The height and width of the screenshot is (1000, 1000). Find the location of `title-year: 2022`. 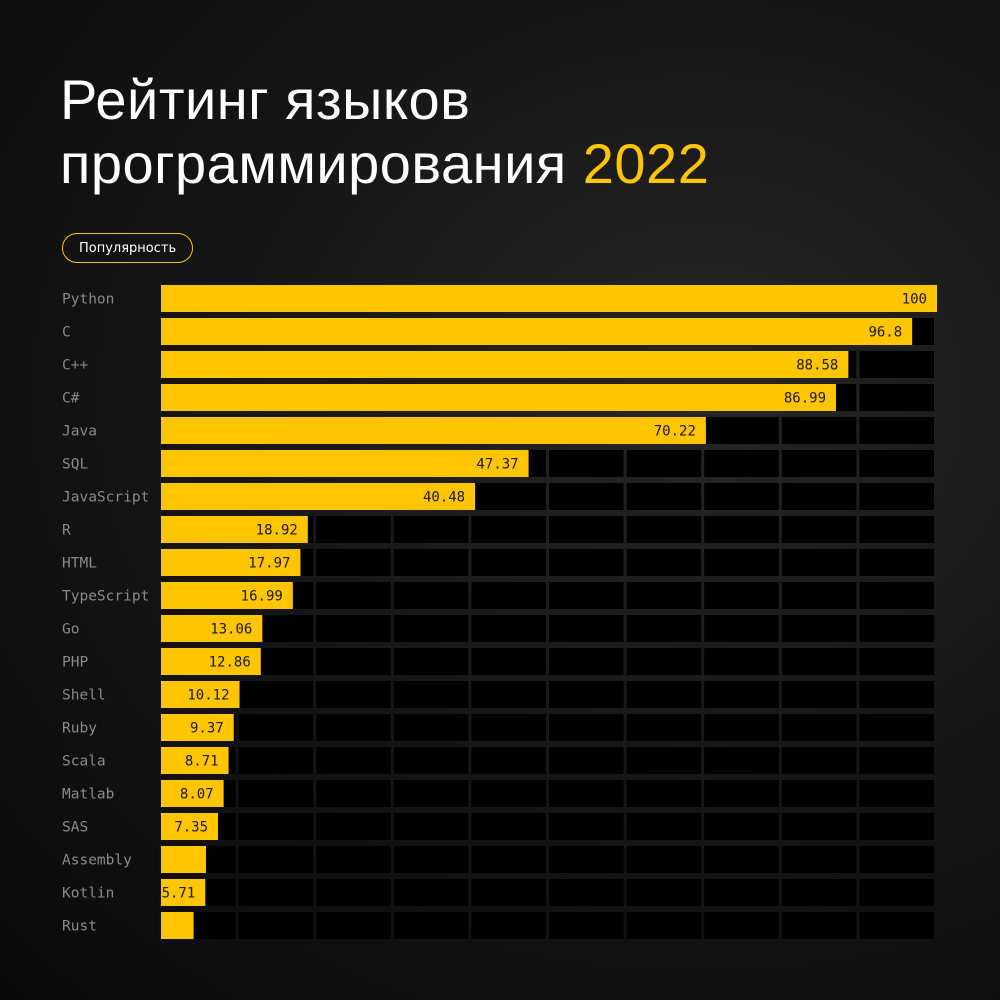

title-year: 2022 is located at coordinates (646, 163).